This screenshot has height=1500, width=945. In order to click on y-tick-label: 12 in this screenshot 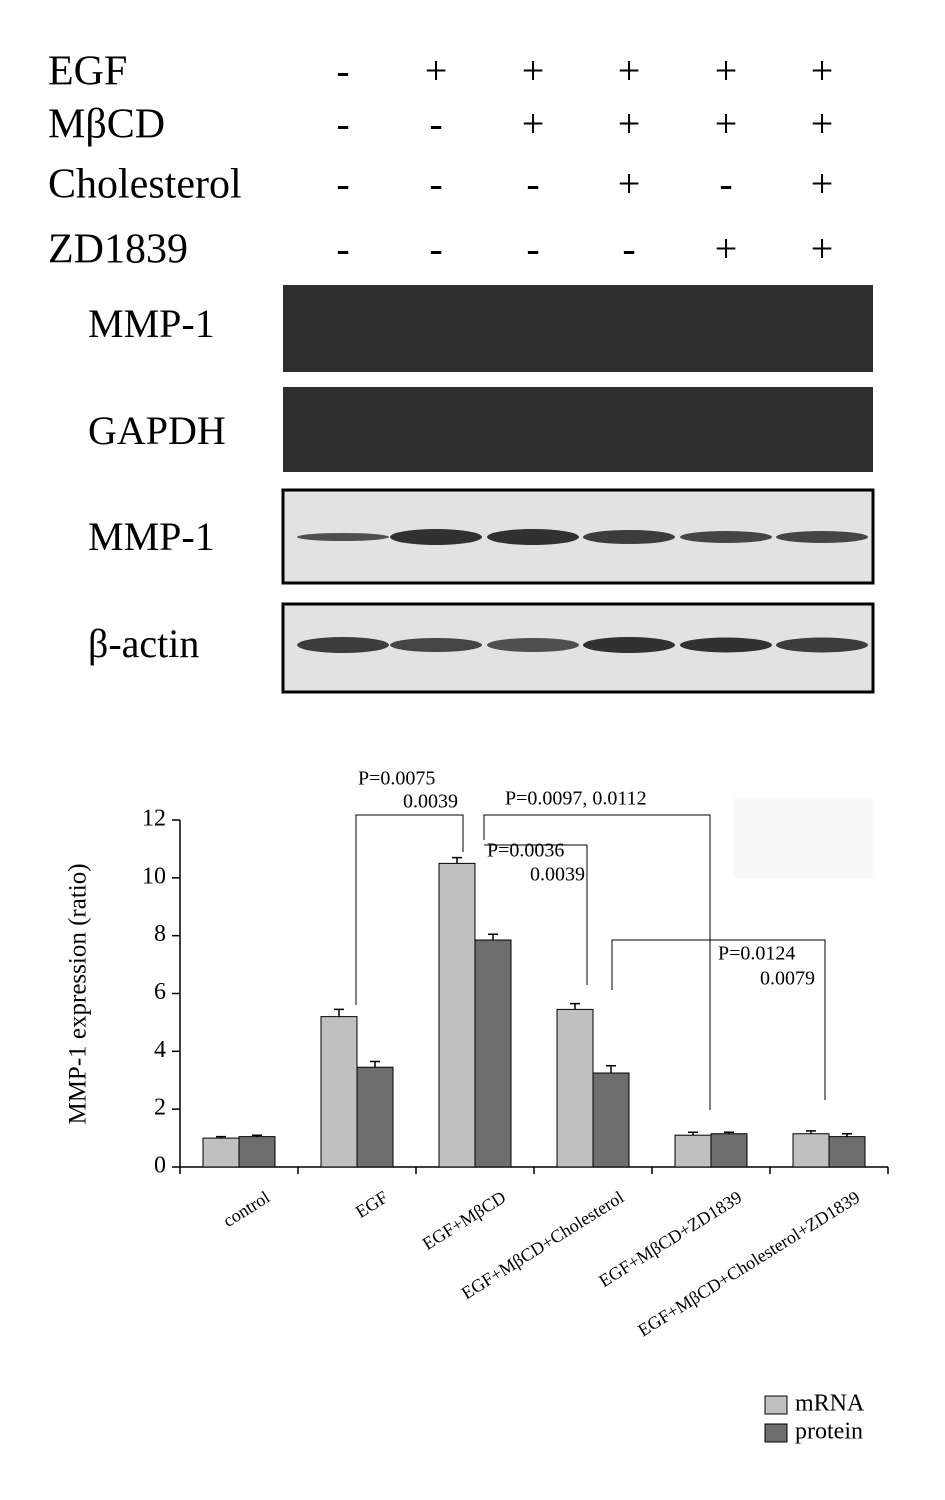, I will do `click(154, 819)`.